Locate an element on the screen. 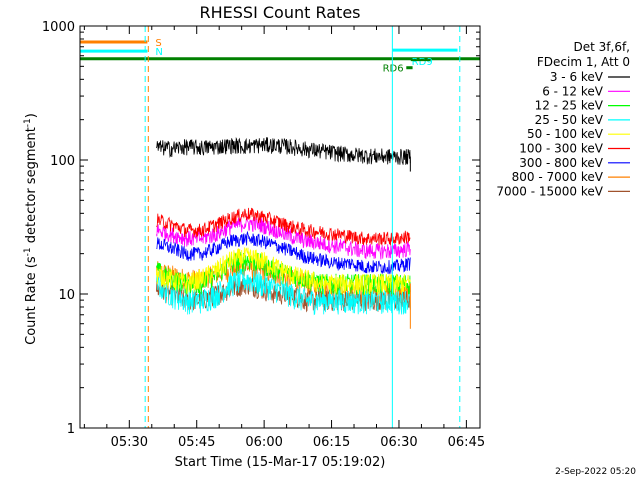 The width and height of the screenshot is (640, 480). y-axis-label-main: Count Rate (s is located at coordinates (31, 300).